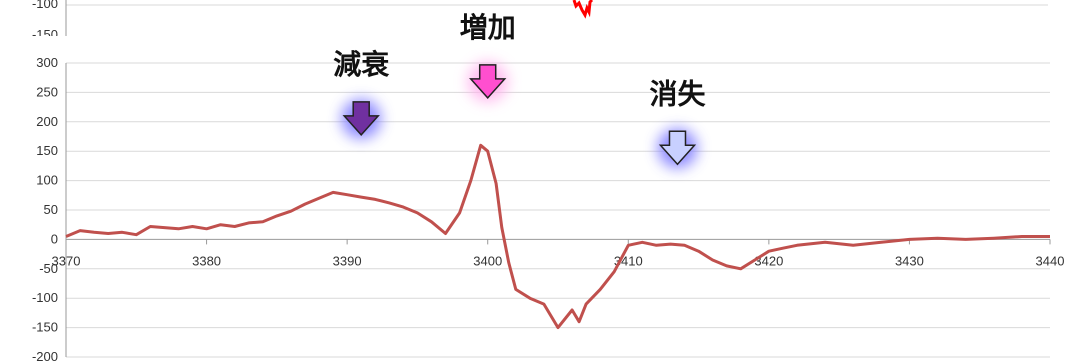  I want to click on x-tick-label: 3440, so click(1050, 260).